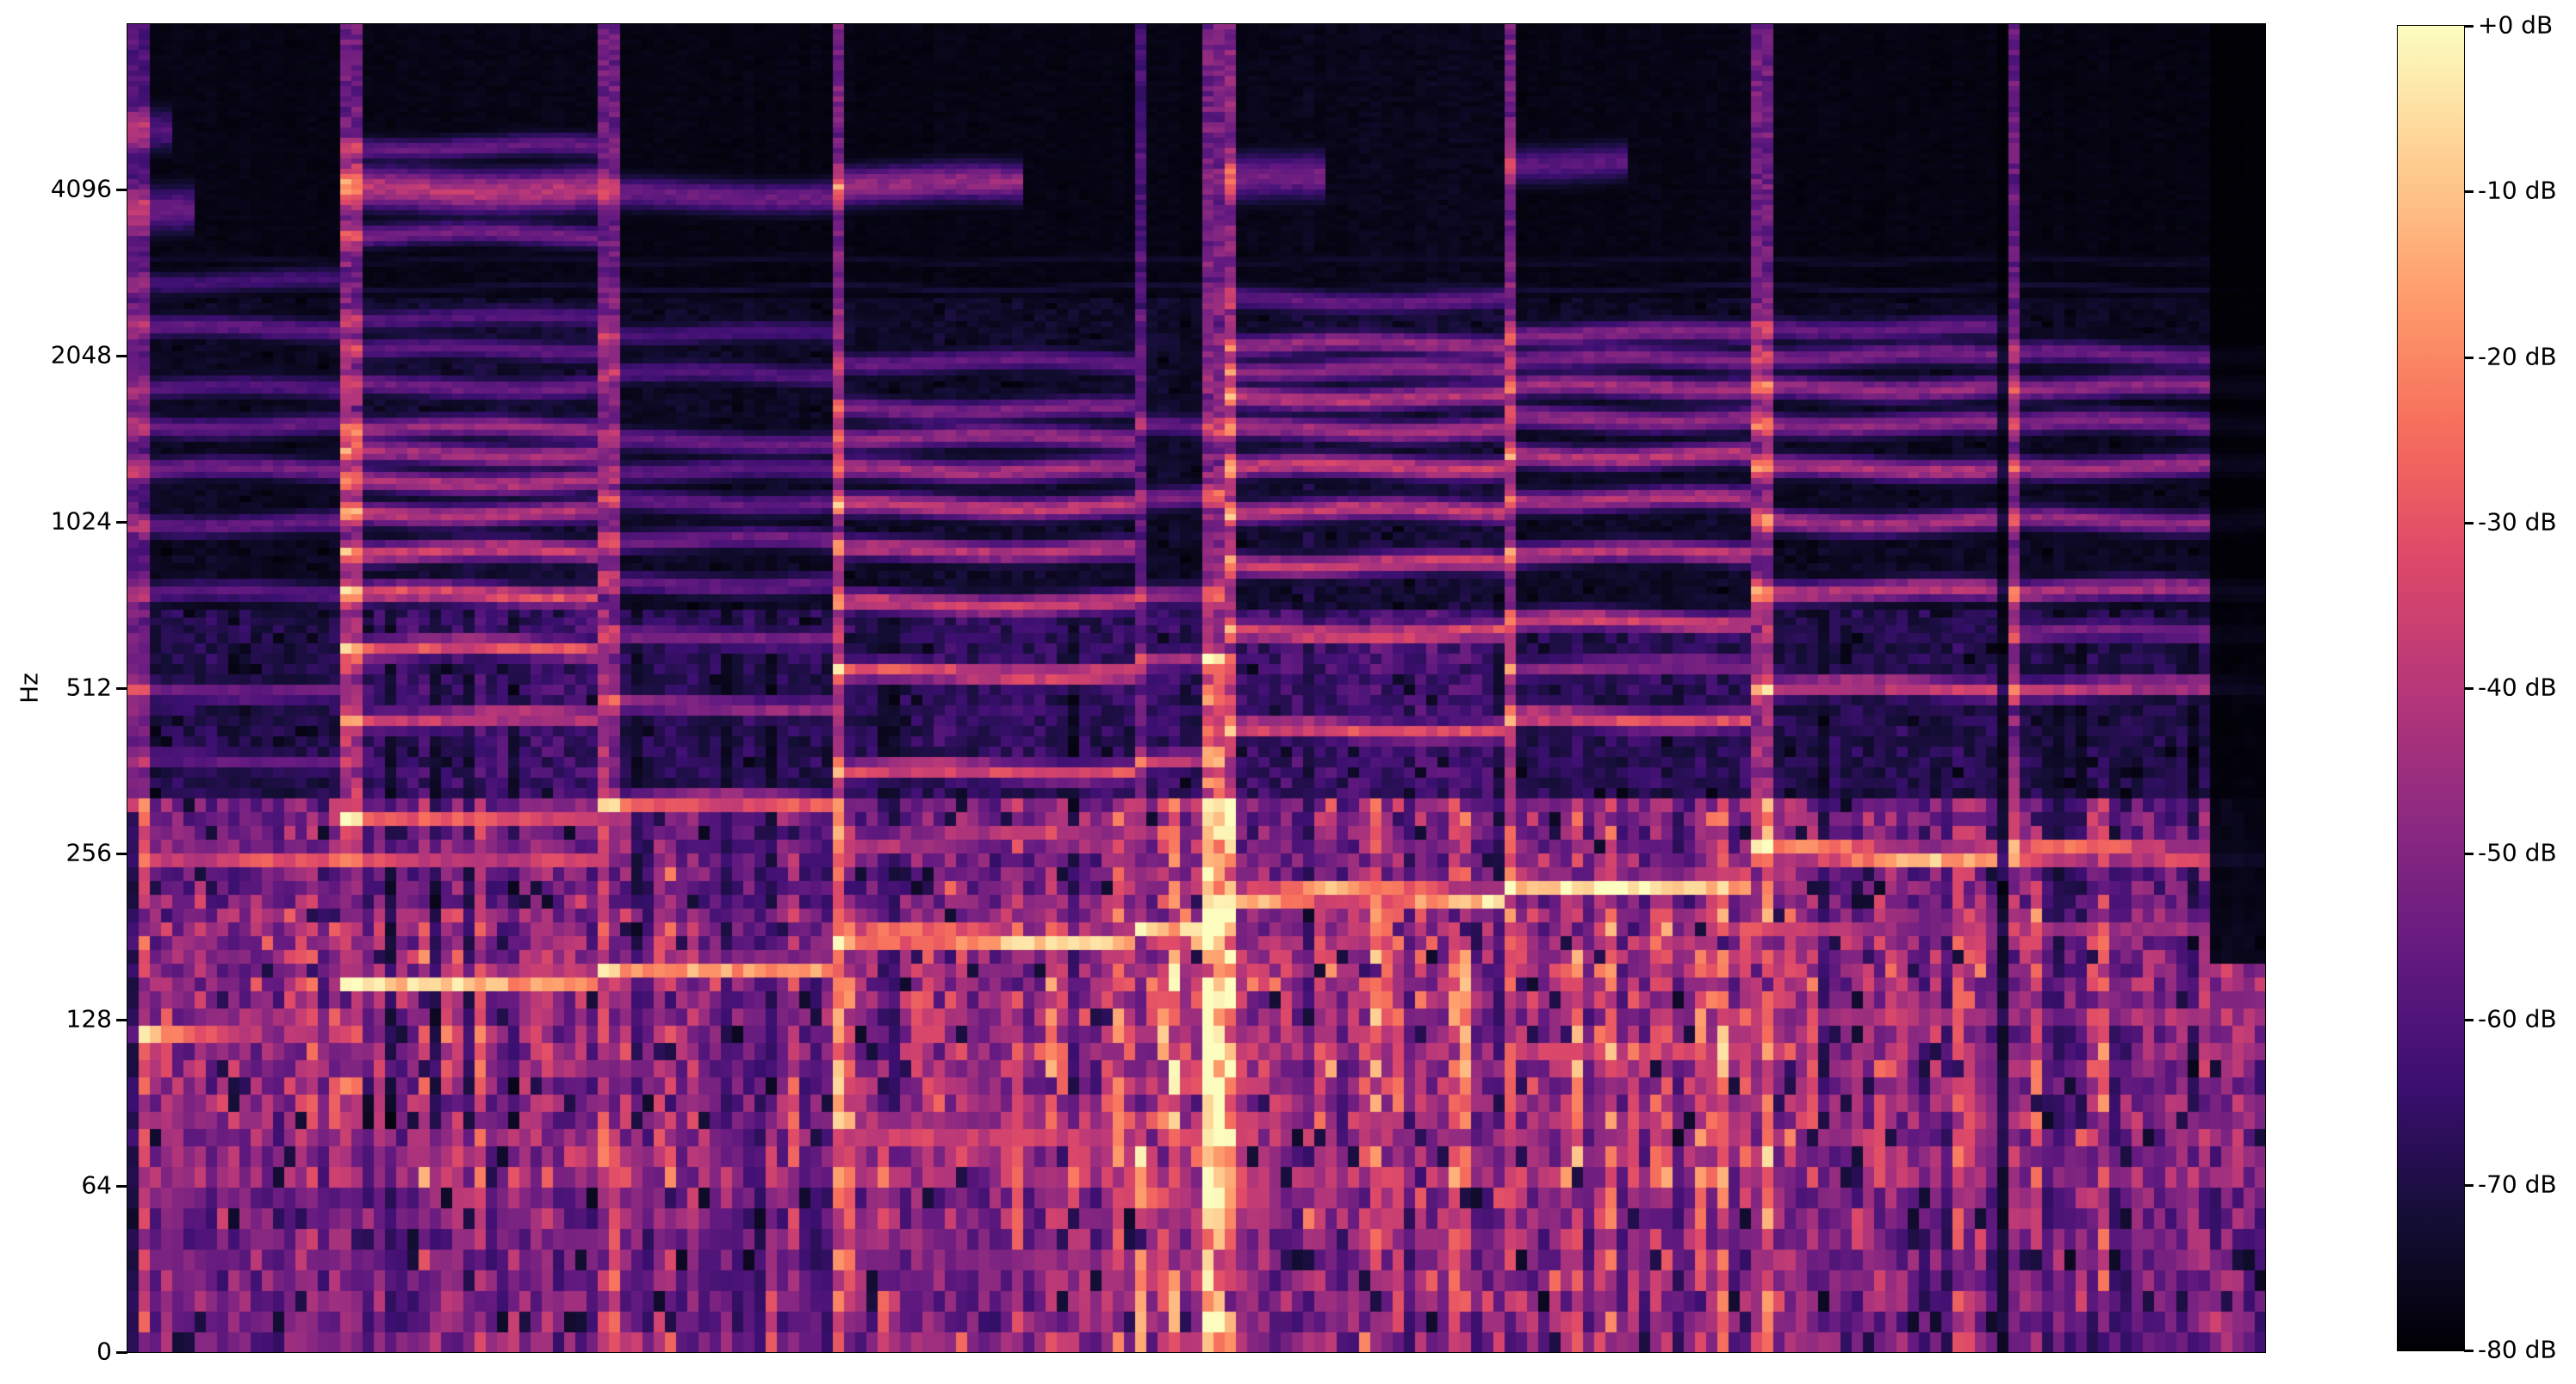 This screenshot has width=2576, height=1384. Describe the element at coordinates (81, 189) in the screenshot. I see `y-tick-label: 4096` at that location.